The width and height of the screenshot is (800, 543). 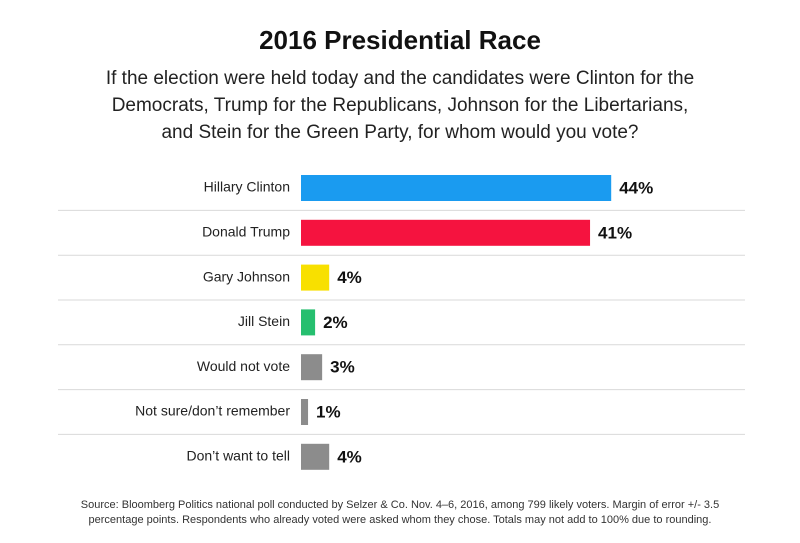 I want to click on category-label: Not sure/don’t remember, so click(x=212, y=411).